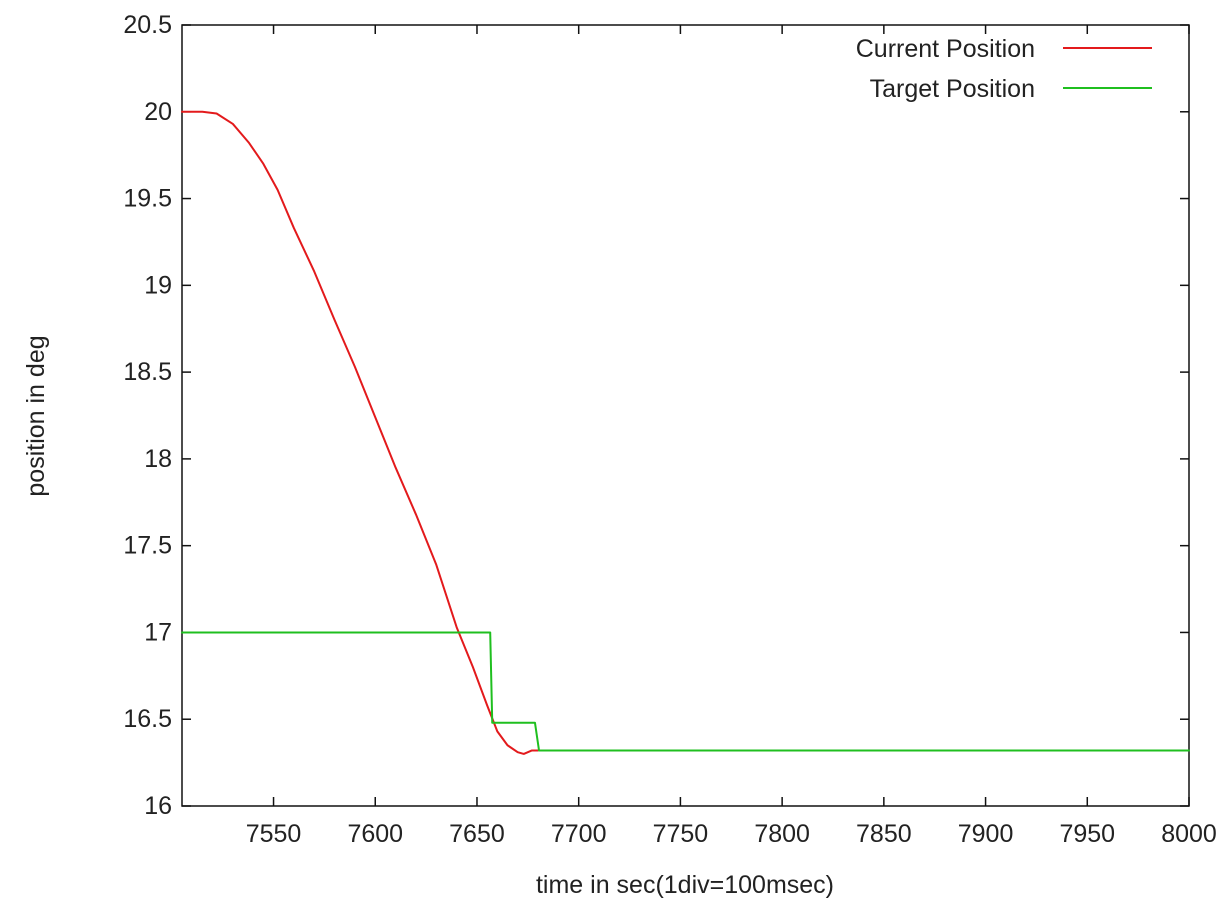  Describe the element at coordinates (477, 834) in the screenshot. I see `x-tick-label: 7650` at that location.